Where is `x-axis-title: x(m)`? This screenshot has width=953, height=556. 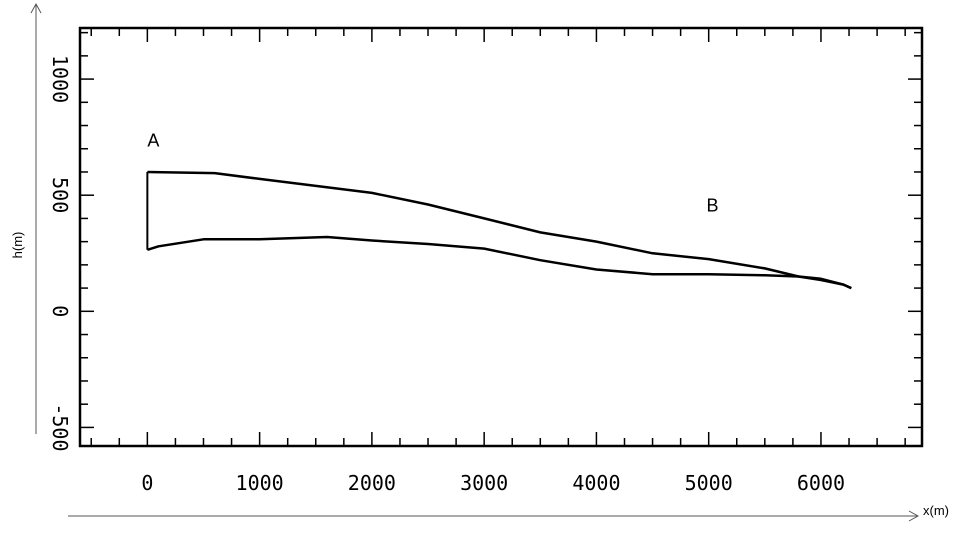 x-axis-title: x(m) is located at coordinates (936, 510).